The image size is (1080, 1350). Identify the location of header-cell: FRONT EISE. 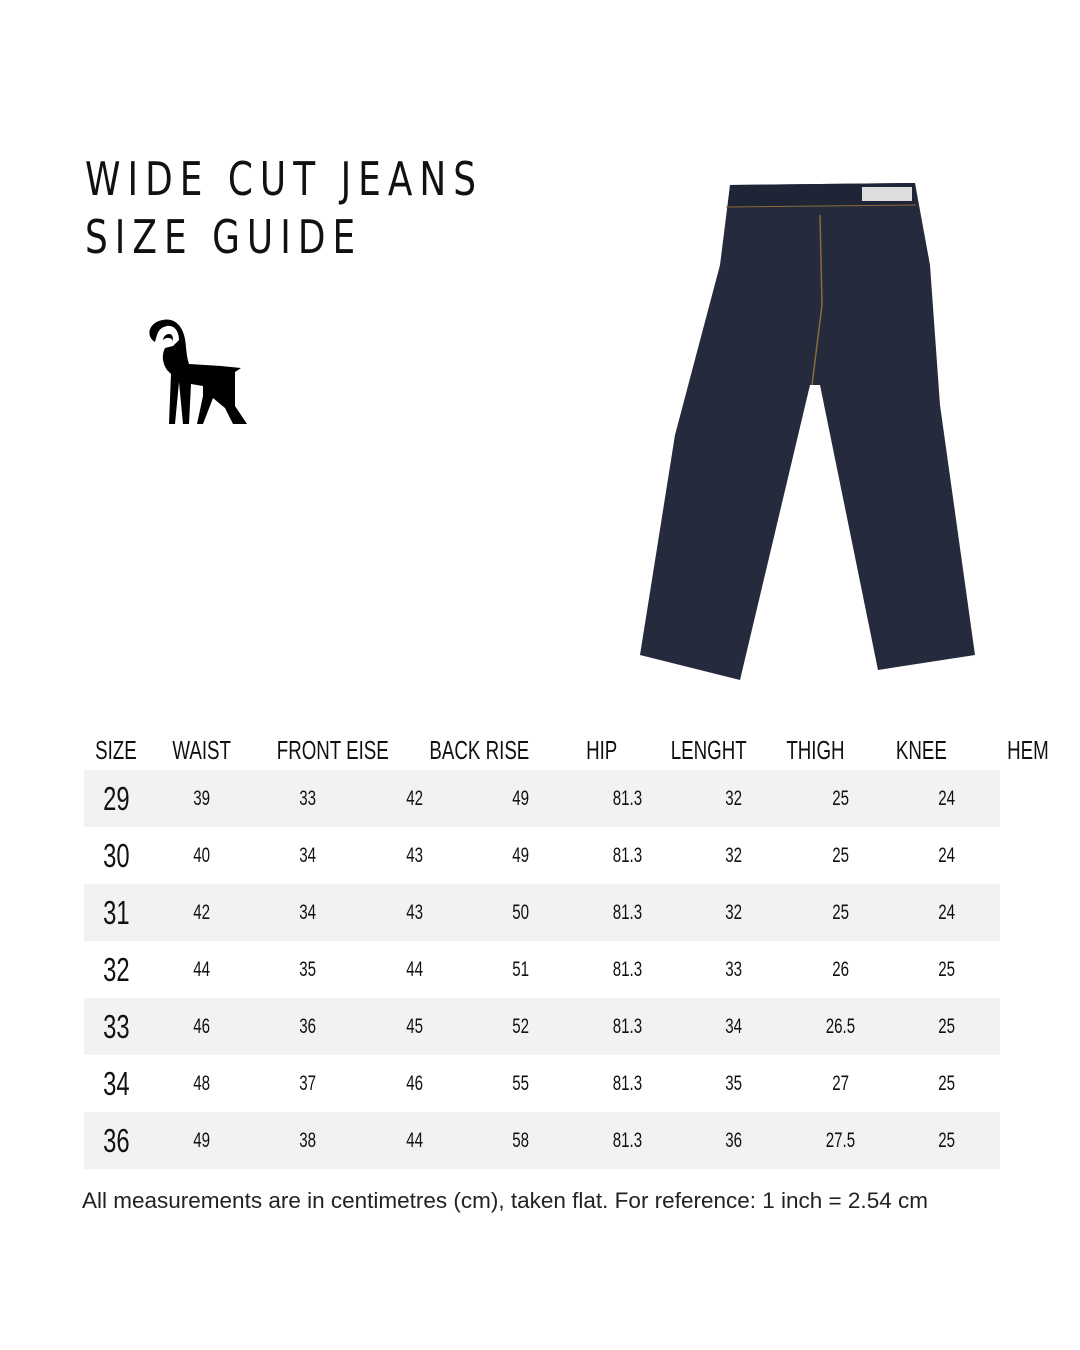
(332, 749).